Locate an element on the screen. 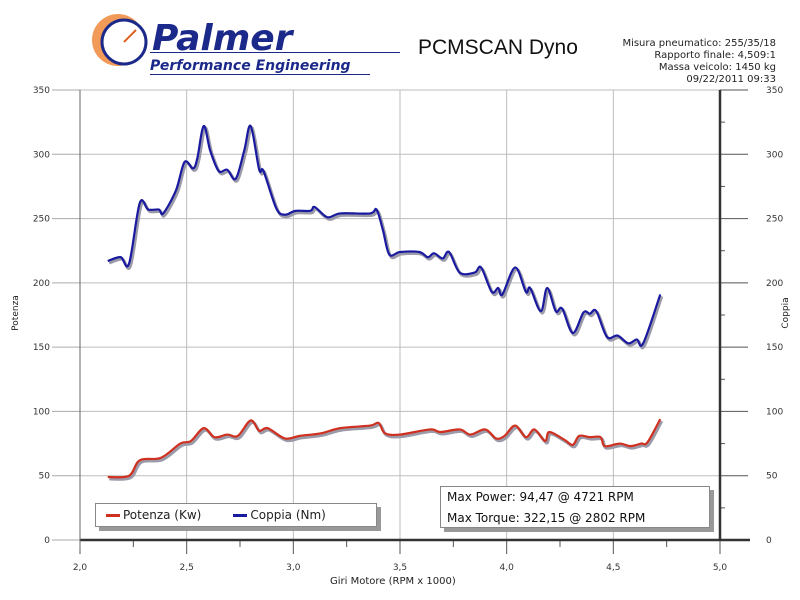 The height and width of the screenshot is (600, 800). x-tick-label: 3,5 is located at coordinates (400, 568).